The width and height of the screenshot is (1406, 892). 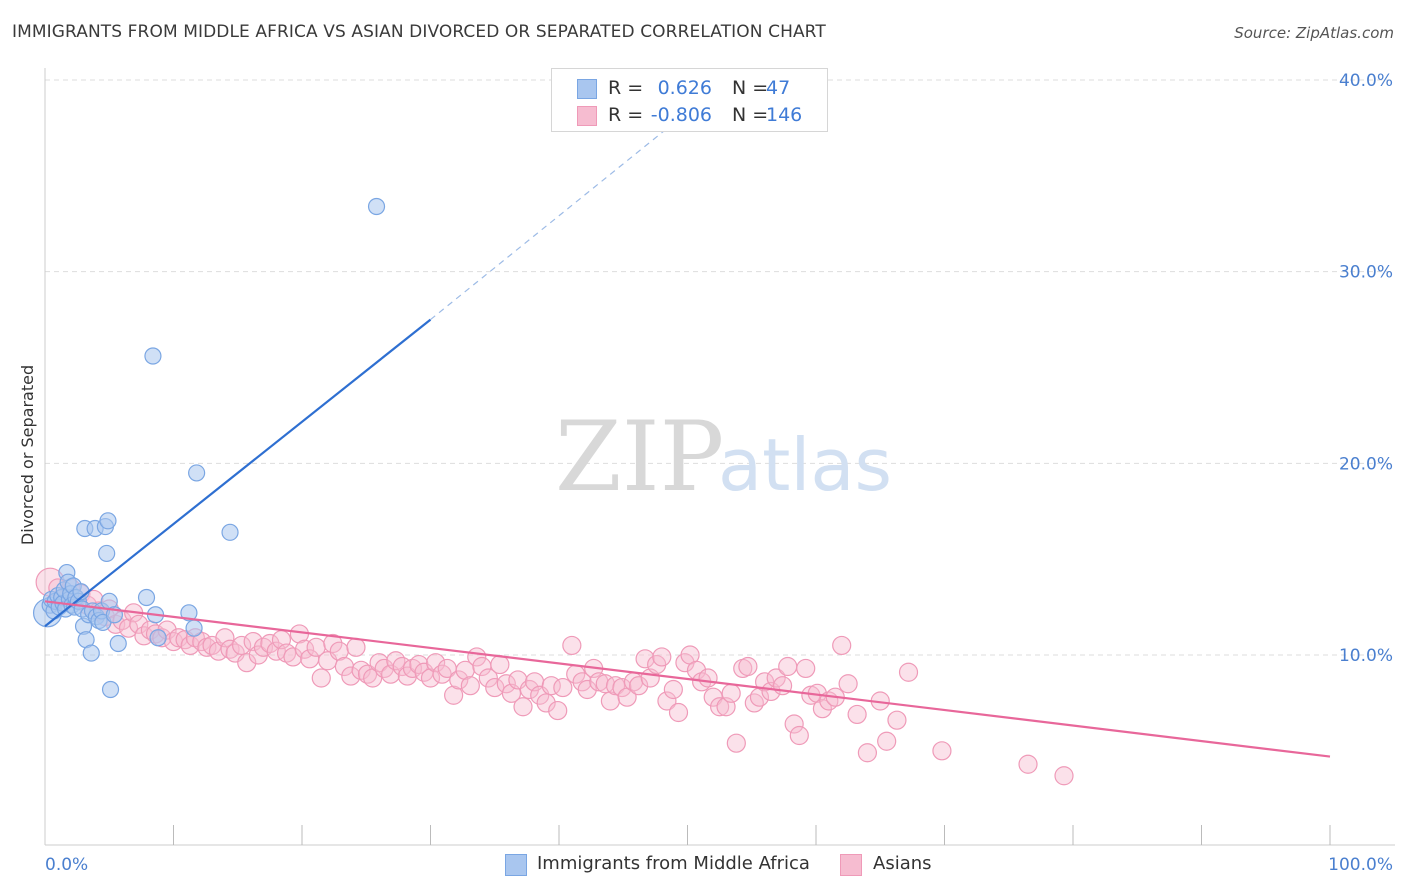 I want to click on y-axis-label: Divorced or Separated, so click(x=27, y=455).